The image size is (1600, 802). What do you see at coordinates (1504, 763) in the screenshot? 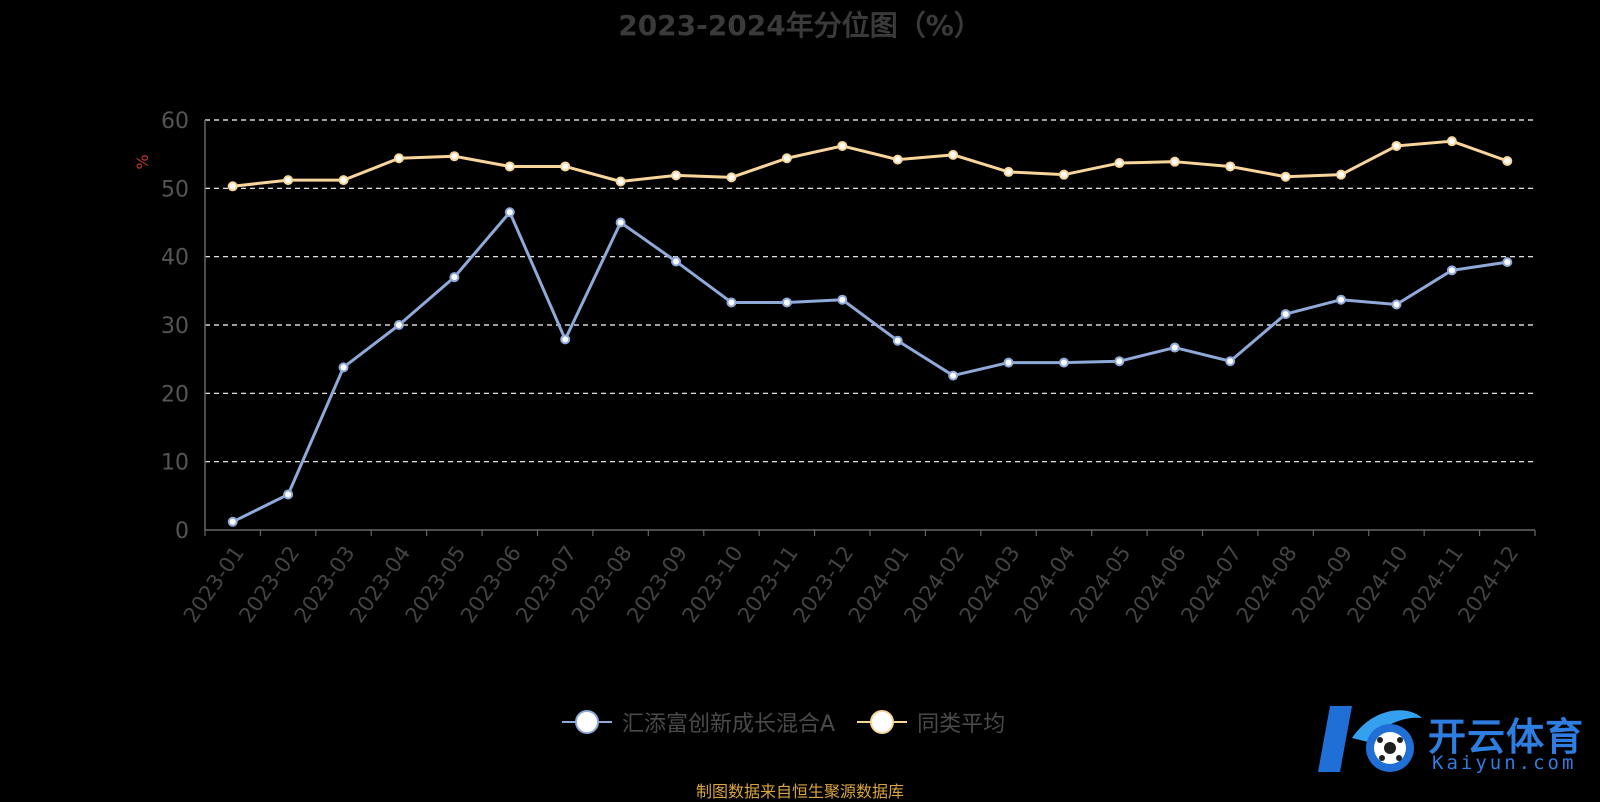
I see `watermark-domain: Kaiyun.com` at bounding box center [1504, 763].